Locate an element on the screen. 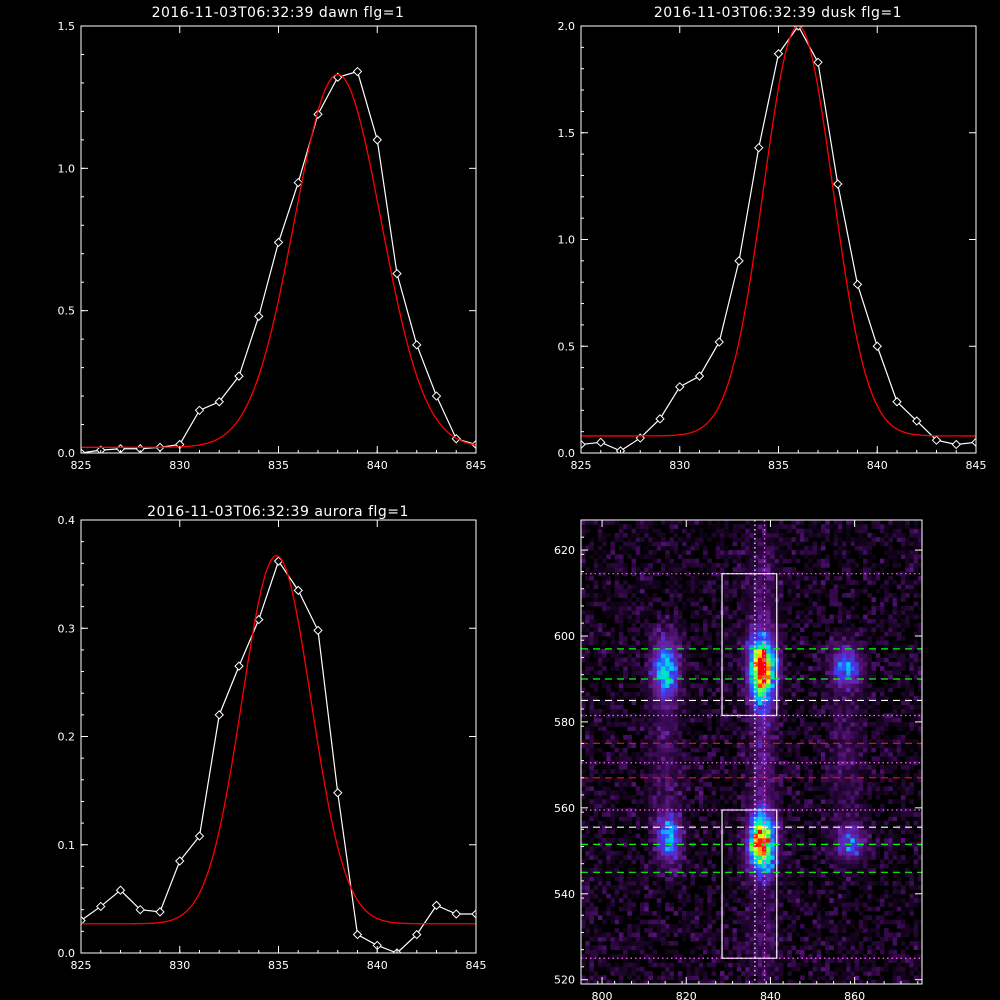 The width and height of the screenshot is (1000, 1000). image-xtick-label: 840 is located at coordinates (770, 995).